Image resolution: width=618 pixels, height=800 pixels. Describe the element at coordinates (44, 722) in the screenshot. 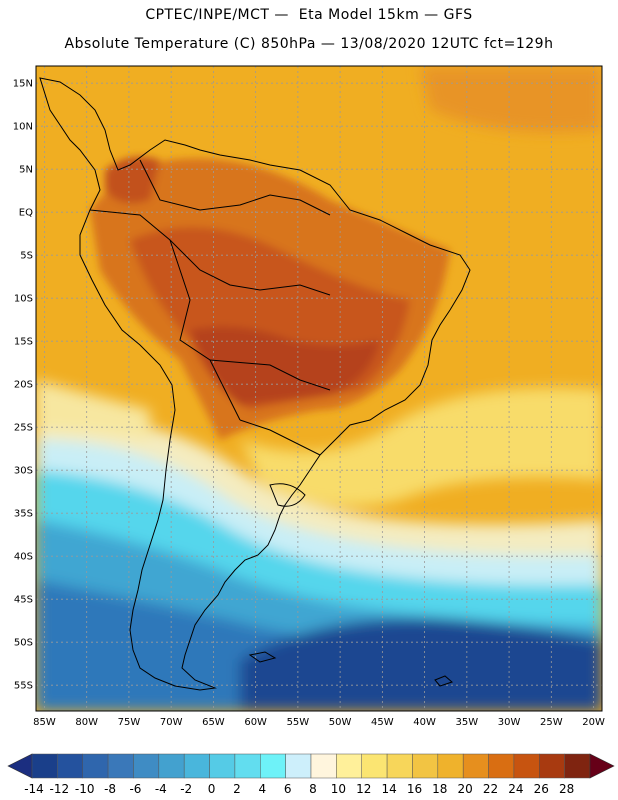

I see `lon-tick-label: 85W` at that location.